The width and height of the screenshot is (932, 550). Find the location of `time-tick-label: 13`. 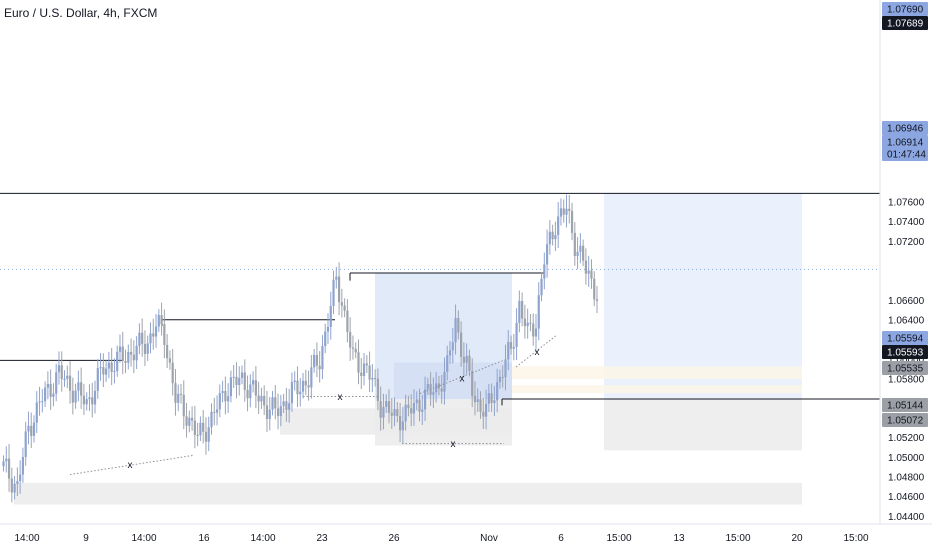

time-tick-label: 13 is located at coordinates (679, 538).